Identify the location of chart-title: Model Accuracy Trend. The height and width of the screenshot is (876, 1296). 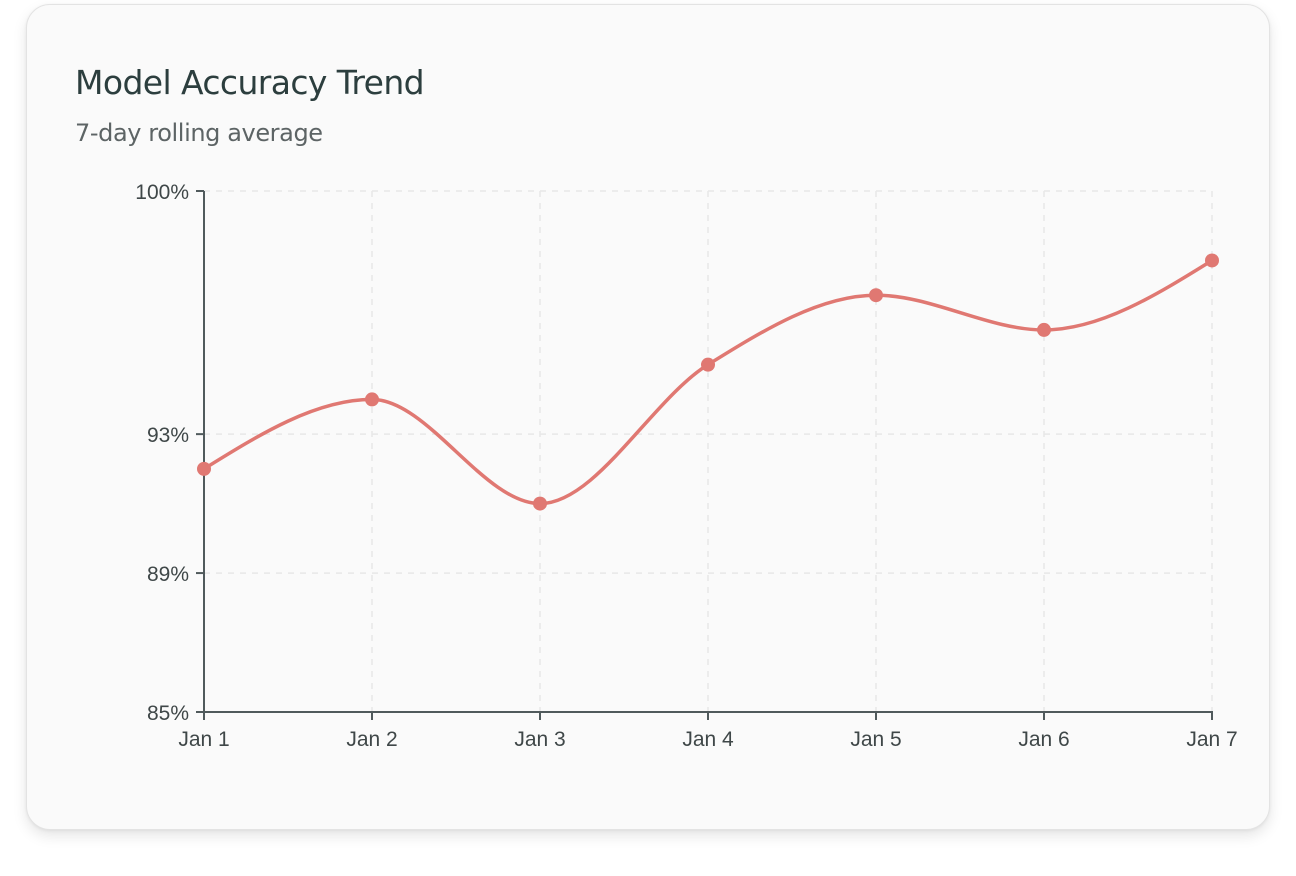
(250, 82).